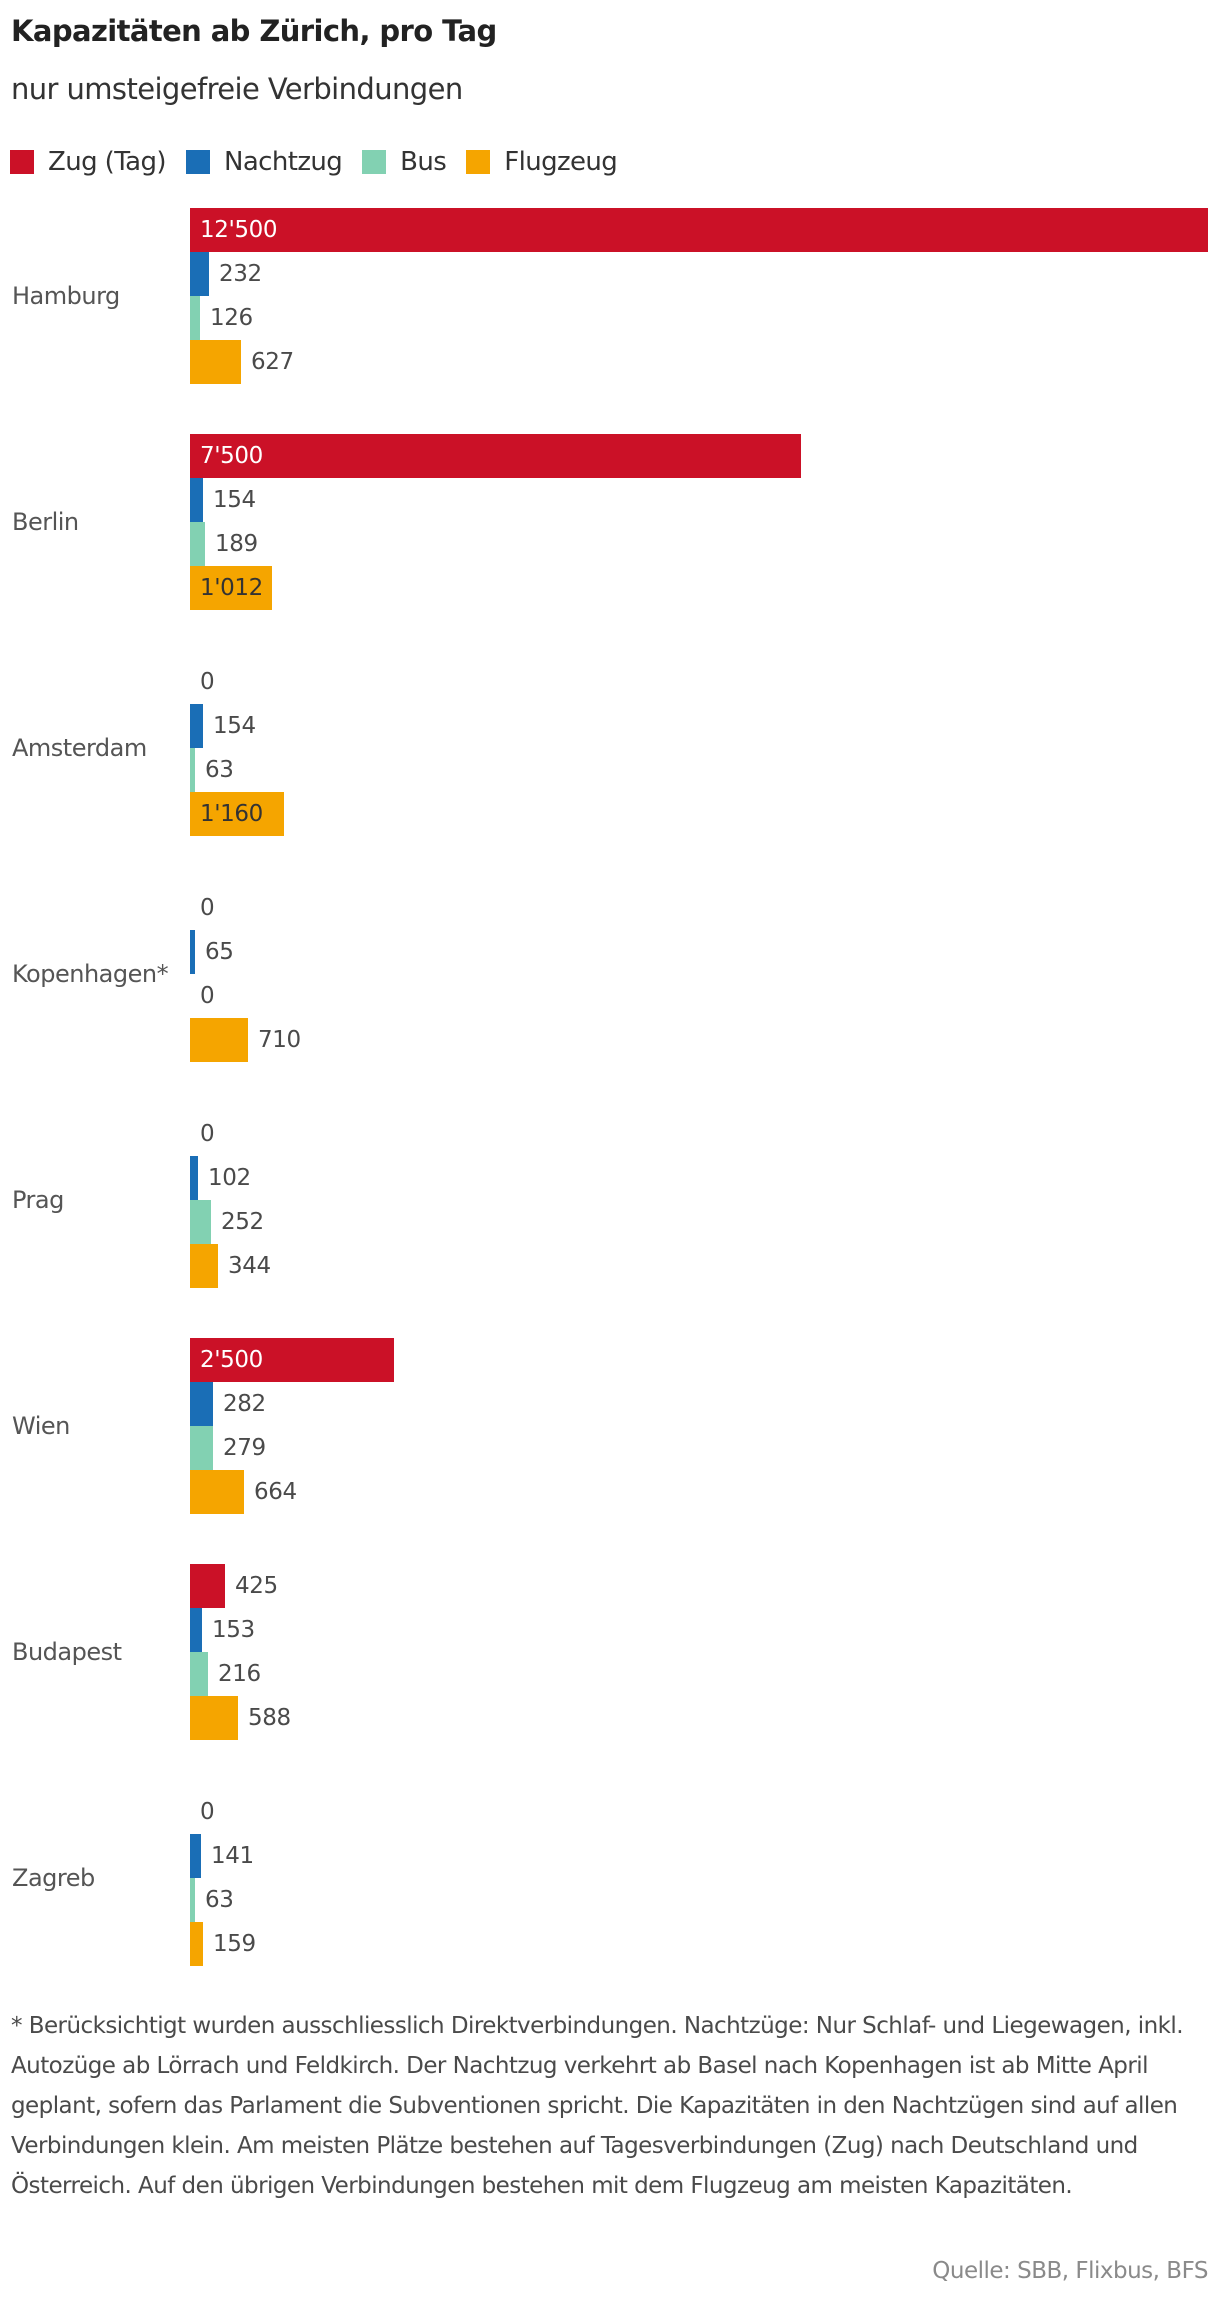 The width and height of the screenshot is (1220, 2318). What do you see at coordinates (90, 974) in the screenshot?
I see `category-label: Kopenhagen*` at bounding box center [90, 974].